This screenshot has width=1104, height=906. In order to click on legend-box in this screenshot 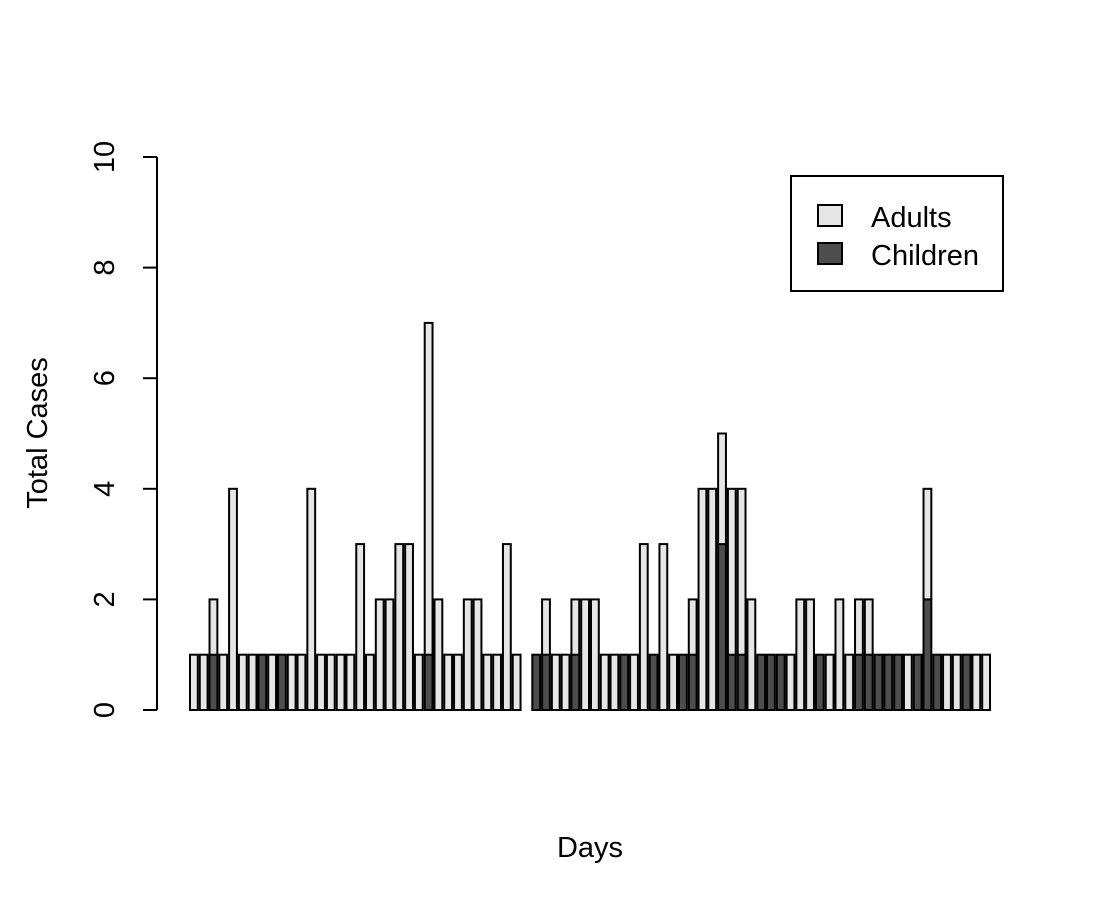, I will do `click(897, 233)`.